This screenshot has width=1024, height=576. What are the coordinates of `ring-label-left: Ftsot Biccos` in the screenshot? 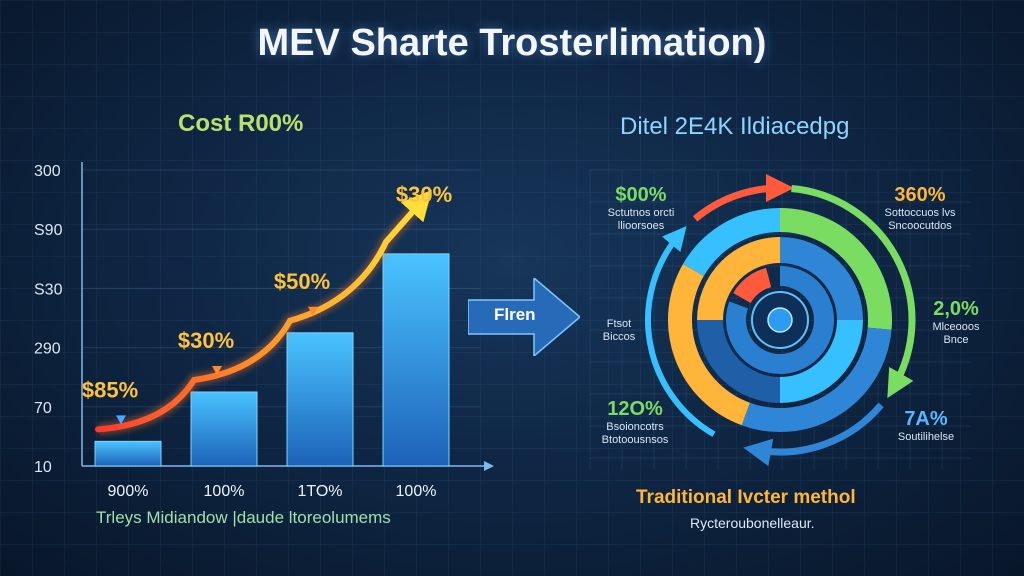 It's located at (619, 331).